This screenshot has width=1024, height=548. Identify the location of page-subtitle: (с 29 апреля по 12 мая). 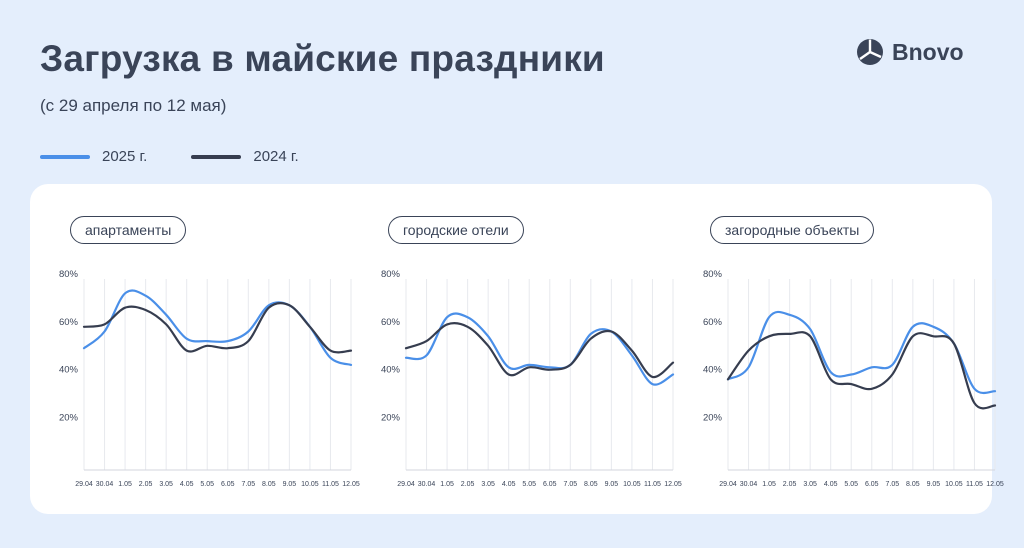
(133, 105).